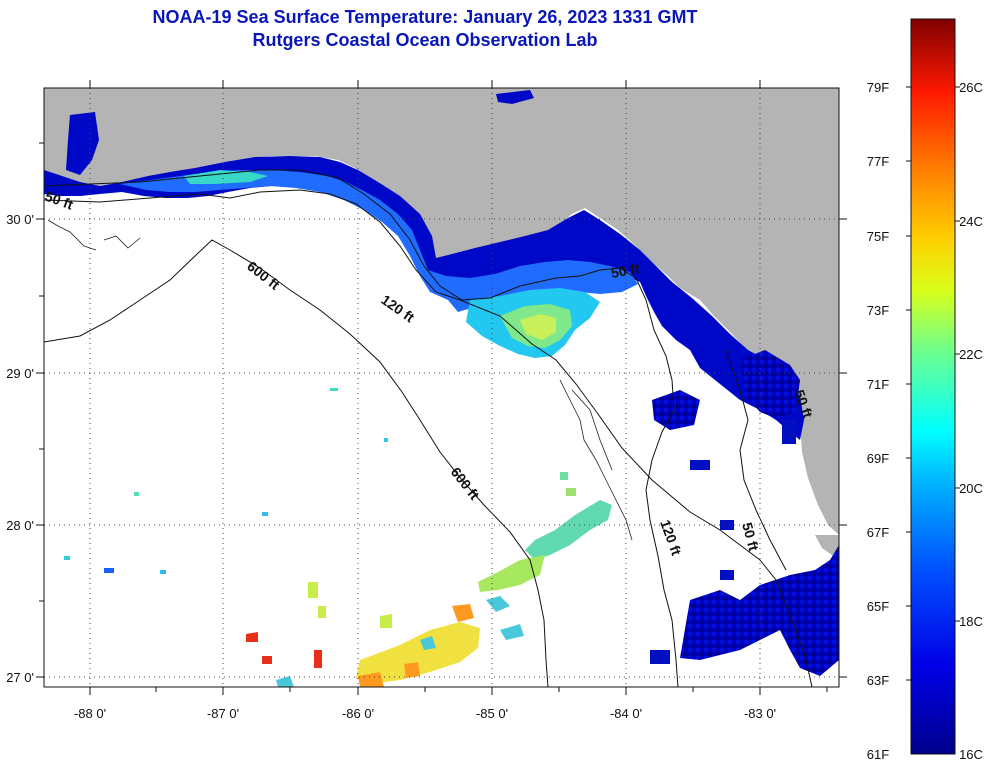 Image resolution: width=992 pixels, height=770 pixels. I want to click on lon-tick-label: -85 0', so click(492, 713).